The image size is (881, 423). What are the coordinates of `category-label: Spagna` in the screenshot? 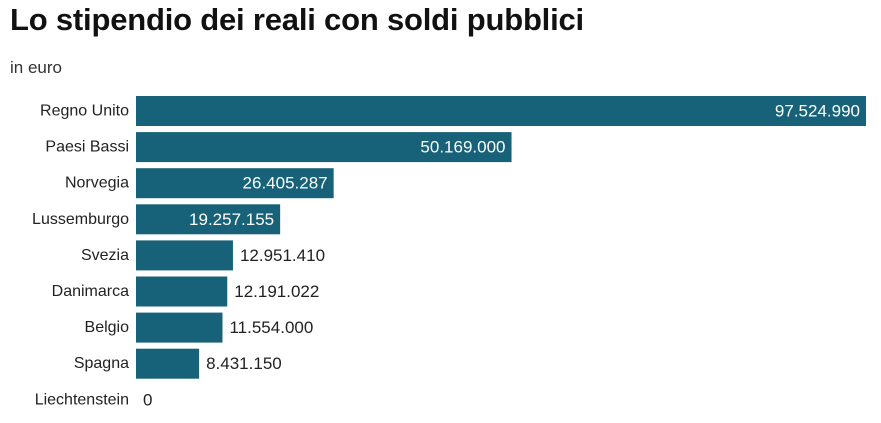 It's located at (101, 363).